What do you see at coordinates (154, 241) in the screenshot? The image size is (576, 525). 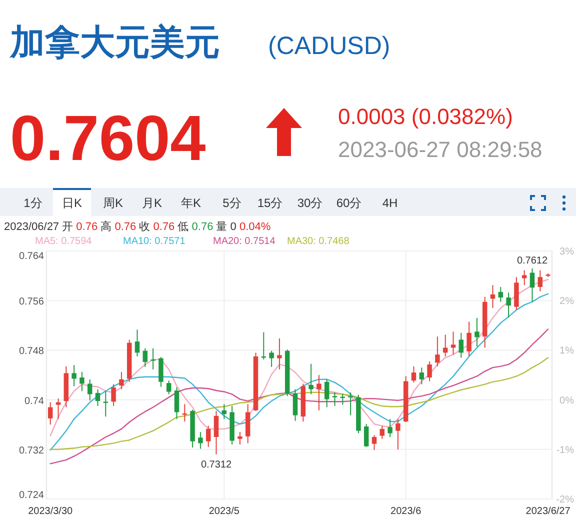 I see `text: MA10: 0.7571` at bounding box center [154, 241].